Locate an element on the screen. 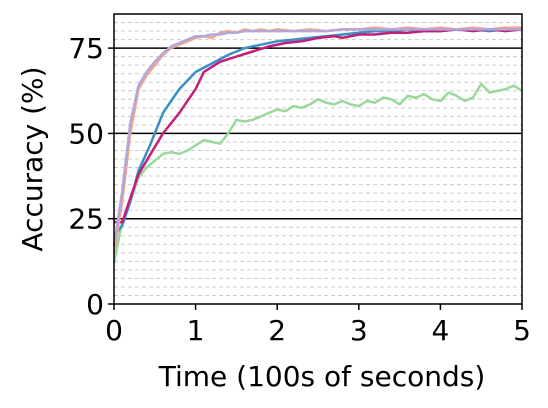 This screenshot has width=548, height=408. x-tick-label: 2 is located at coordinates (277, 330).